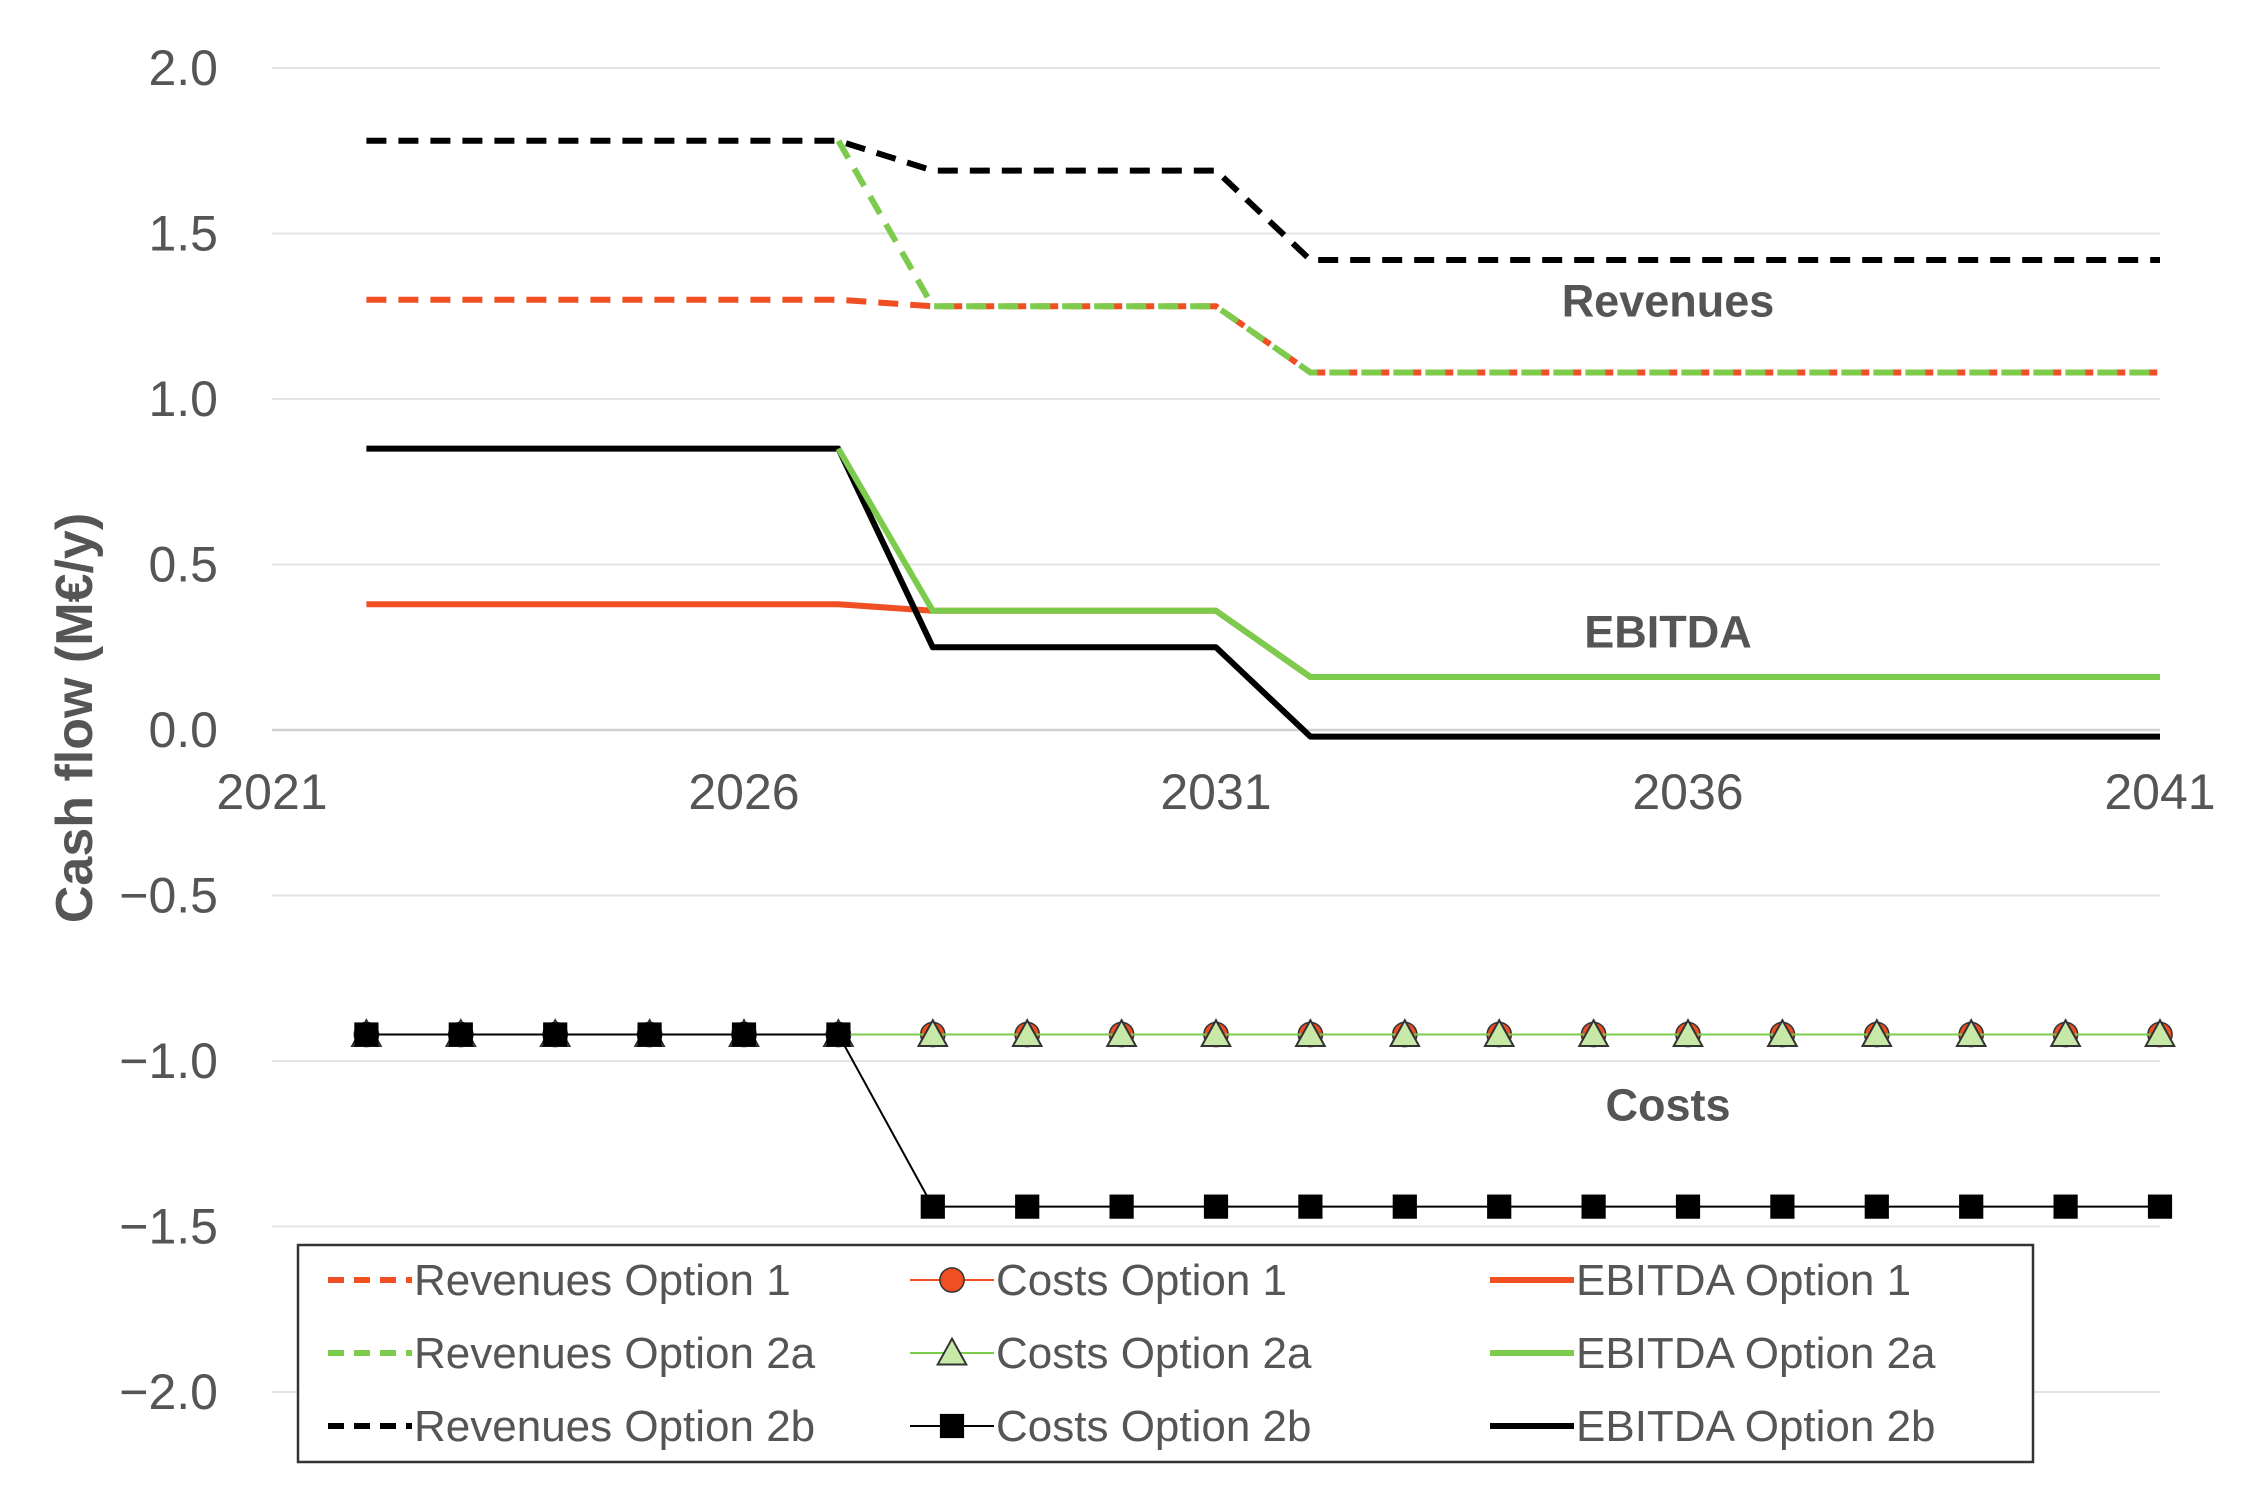  I want to click on legend-item: Costs Option 1, so click(1098, 1280).